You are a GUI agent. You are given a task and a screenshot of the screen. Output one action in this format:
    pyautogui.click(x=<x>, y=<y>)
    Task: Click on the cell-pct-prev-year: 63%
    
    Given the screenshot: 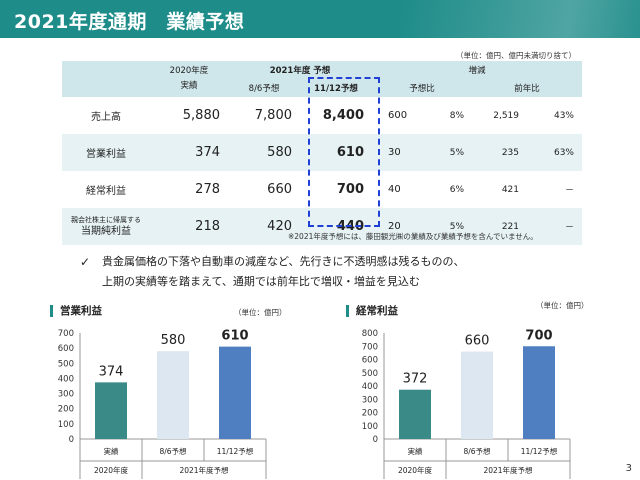 What is the action you would take?
    pyautogui.click(x=554, y=152)
    